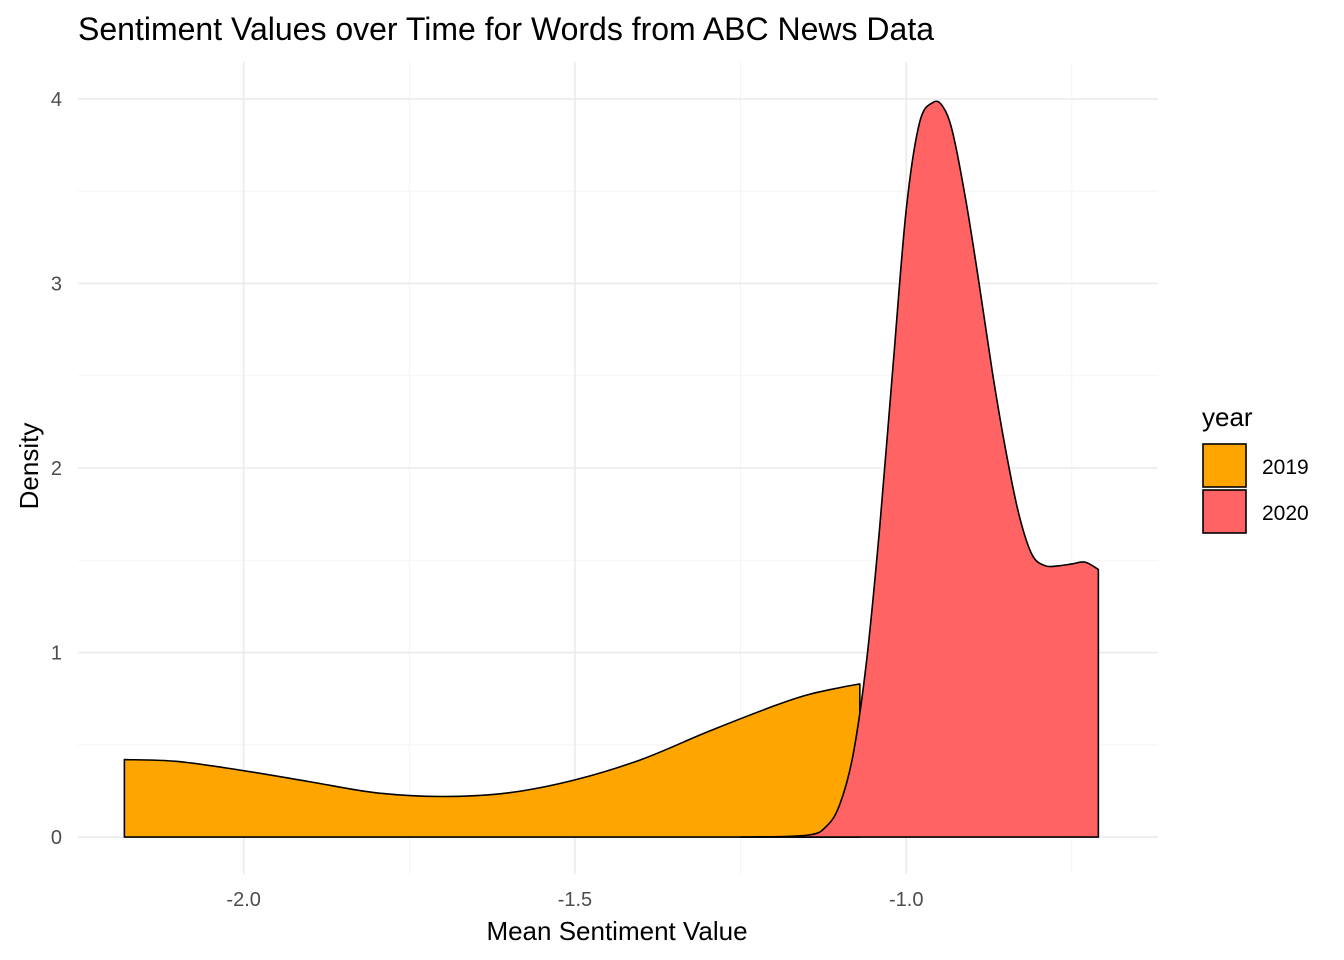 The width and height of the screenshot is (1344, 960). Describe the element at coordinates (1224, 465) in the screenshot. I see `legend-key-2019` at that location.